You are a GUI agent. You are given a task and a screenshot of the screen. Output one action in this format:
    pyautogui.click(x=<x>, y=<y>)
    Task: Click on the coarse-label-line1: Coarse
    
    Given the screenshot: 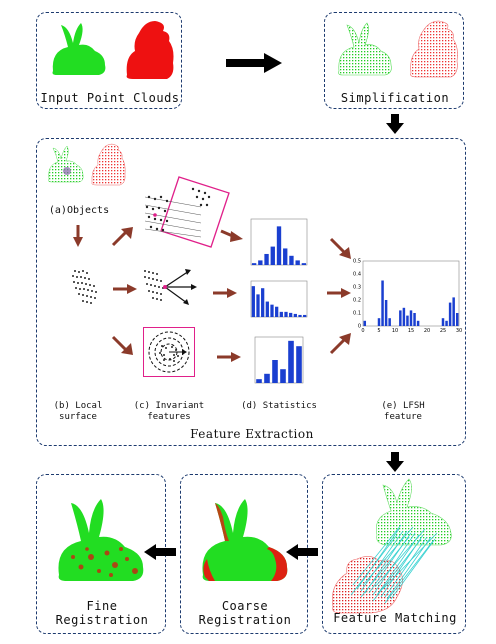 What is the action you would take?
    pyautogui.click(x=245, y=606)
    